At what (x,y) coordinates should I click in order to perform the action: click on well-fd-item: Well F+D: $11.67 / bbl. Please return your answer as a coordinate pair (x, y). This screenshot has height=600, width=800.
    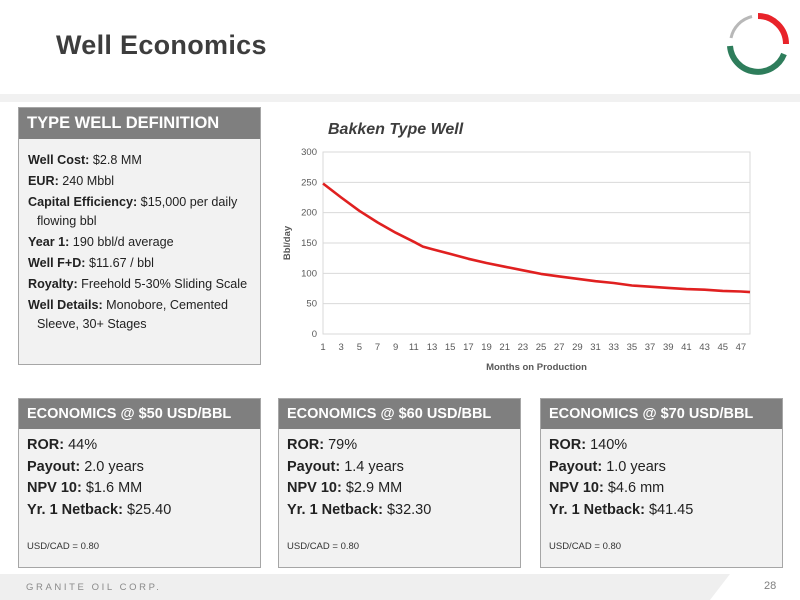
    Looking at the image, I should click on (91, 263).